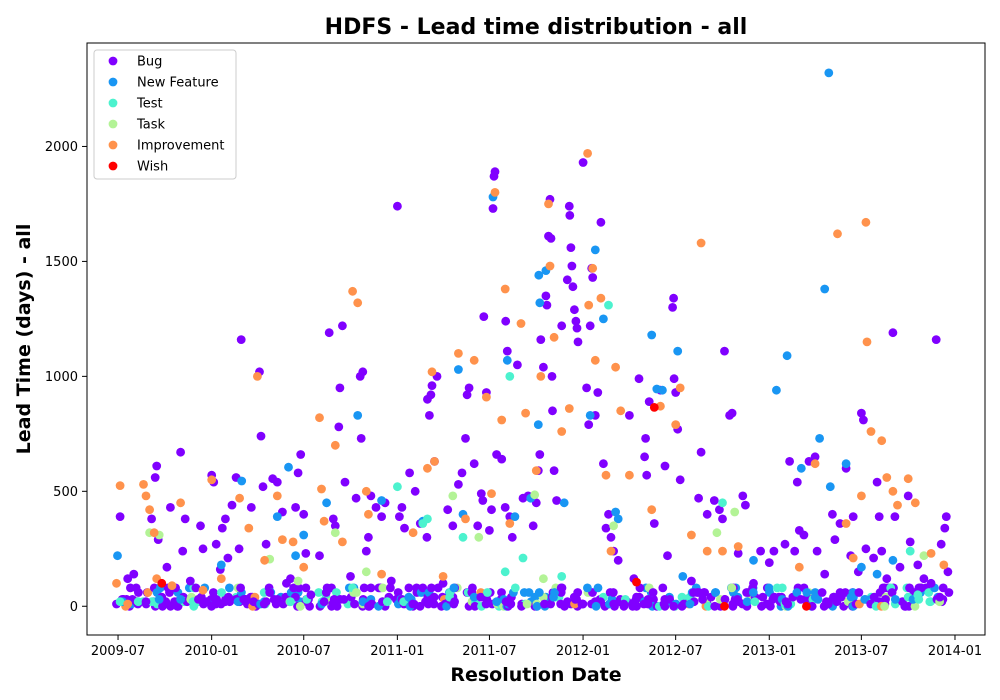 The image size is (1000, 700). Describe the element at coordinates (149, 104) in the screenshot. I see `legend-label: Test` at that location.